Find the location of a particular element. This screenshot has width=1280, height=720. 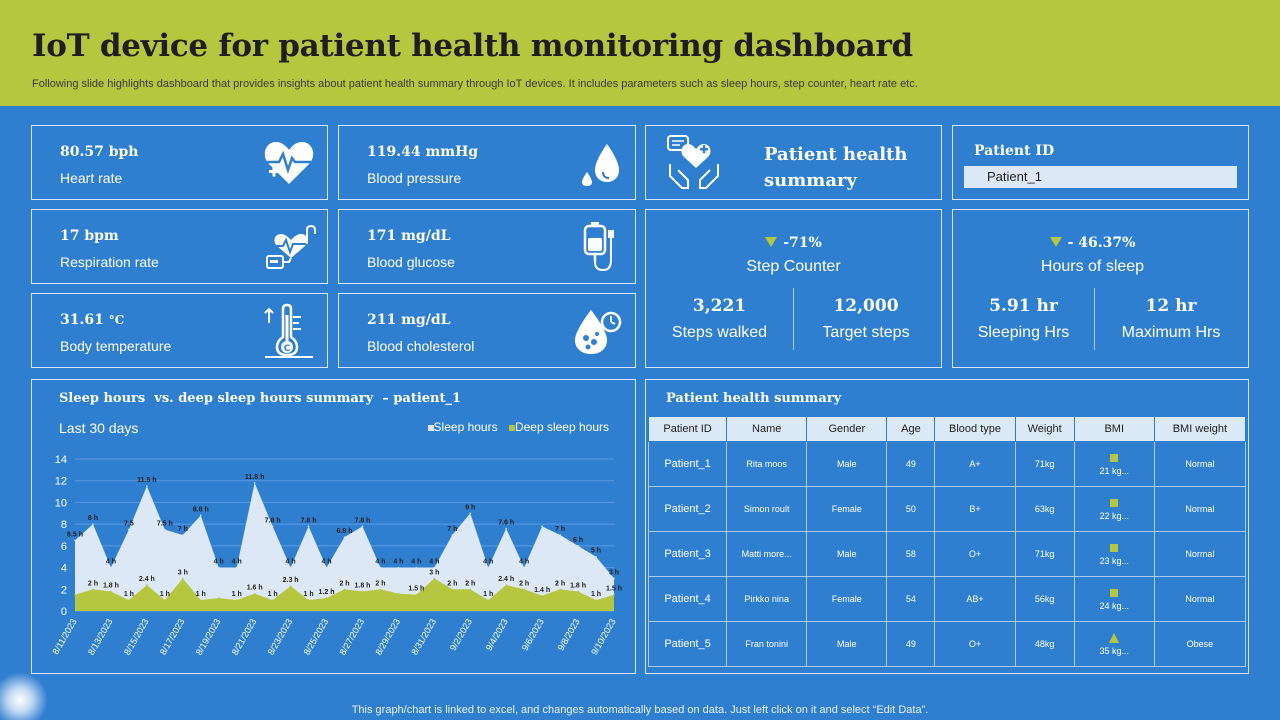

blood-glucose-card: 171 mg/dL Blood glucose is located at coordinates (487, 246).